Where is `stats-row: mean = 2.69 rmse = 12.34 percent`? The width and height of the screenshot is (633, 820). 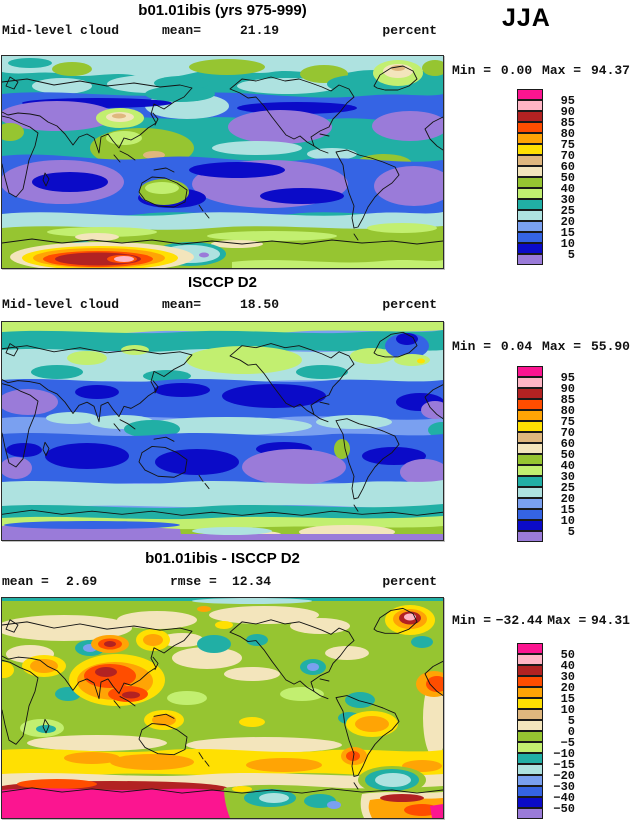 stats-row: mean = 2.69 rmse = 12.34 percent is located at coordinates (222, 582).